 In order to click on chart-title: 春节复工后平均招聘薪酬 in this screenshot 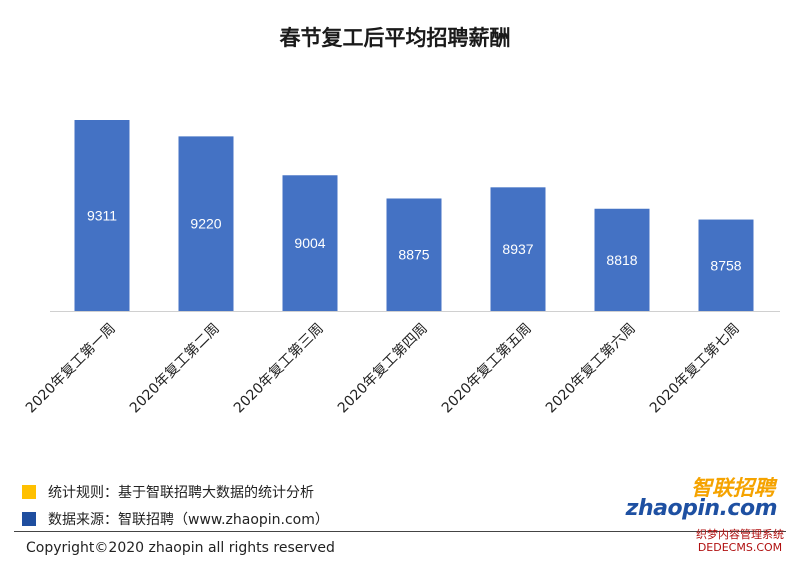, I will do `click(395, 38)`.